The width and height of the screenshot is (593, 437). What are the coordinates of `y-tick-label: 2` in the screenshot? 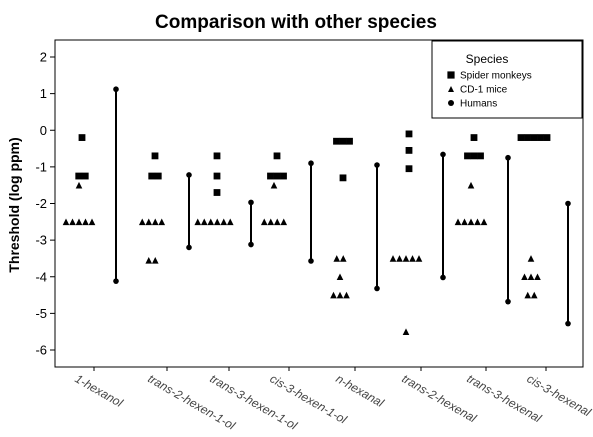 It's located at (43, 57).